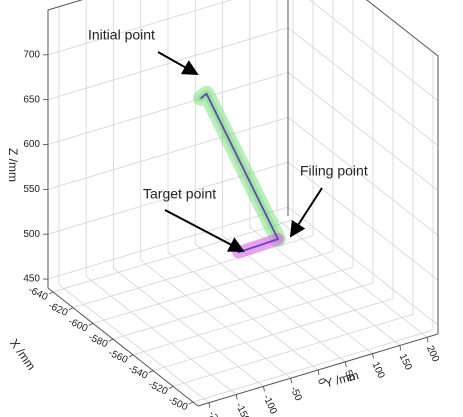  I want to click on annotation: Initial point, so click(121, 35).